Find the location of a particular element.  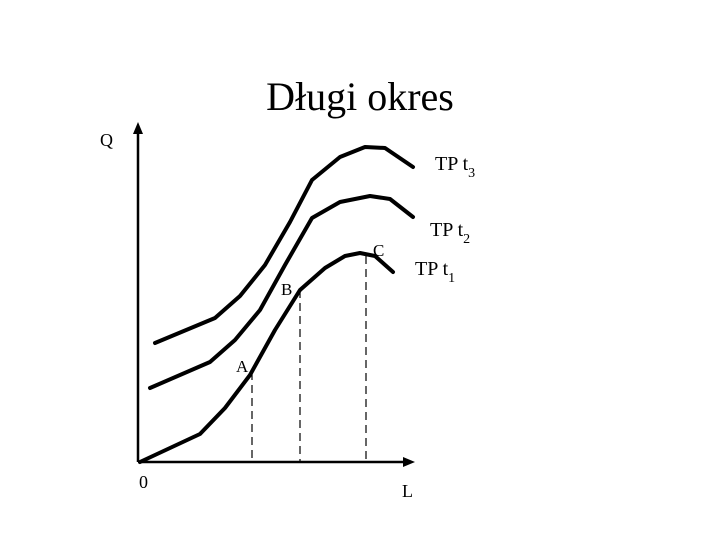

curve-label-subscript: 2 is located at coordinates (466, 239).